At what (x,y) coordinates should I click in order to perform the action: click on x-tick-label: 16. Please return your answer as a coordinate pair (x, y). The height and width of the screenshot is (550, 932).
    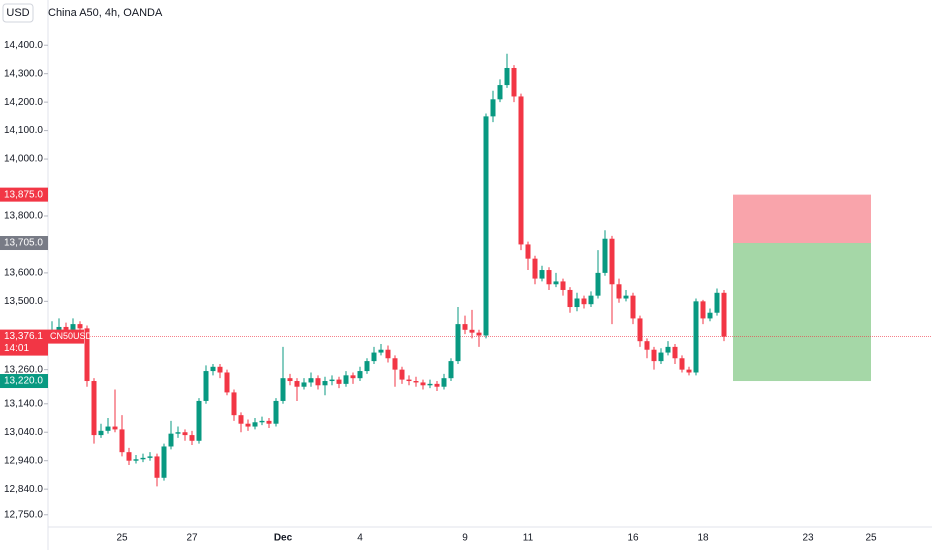
    Looking at the image, I should click on (633, 538).